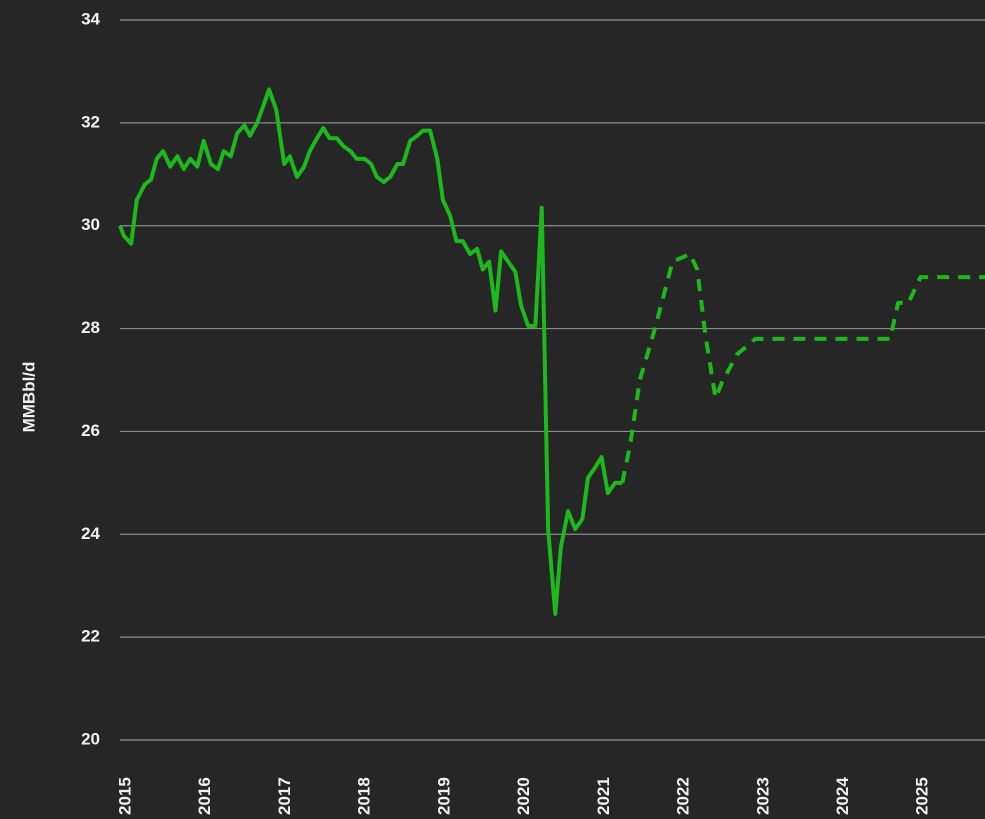  I want to click on x-tick-label: 2015, so click(124, 796).